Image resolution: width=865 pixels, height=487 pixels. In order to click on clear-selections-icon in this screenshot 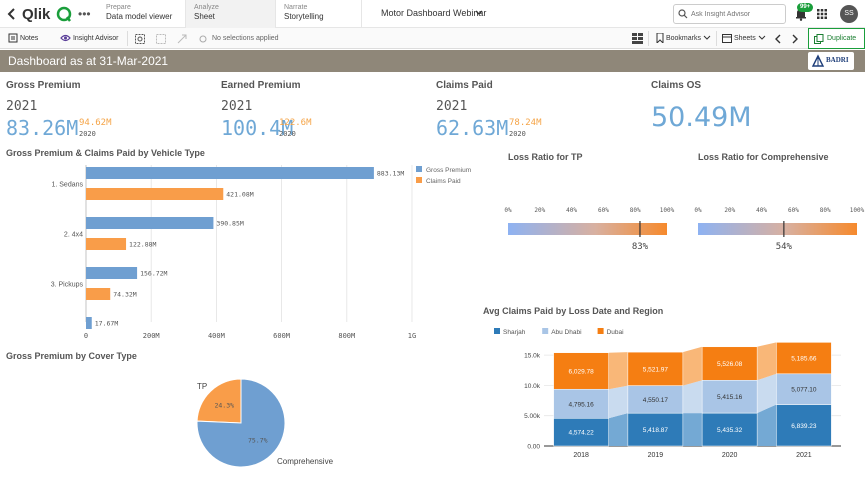, I will do `click(203, 39)`.